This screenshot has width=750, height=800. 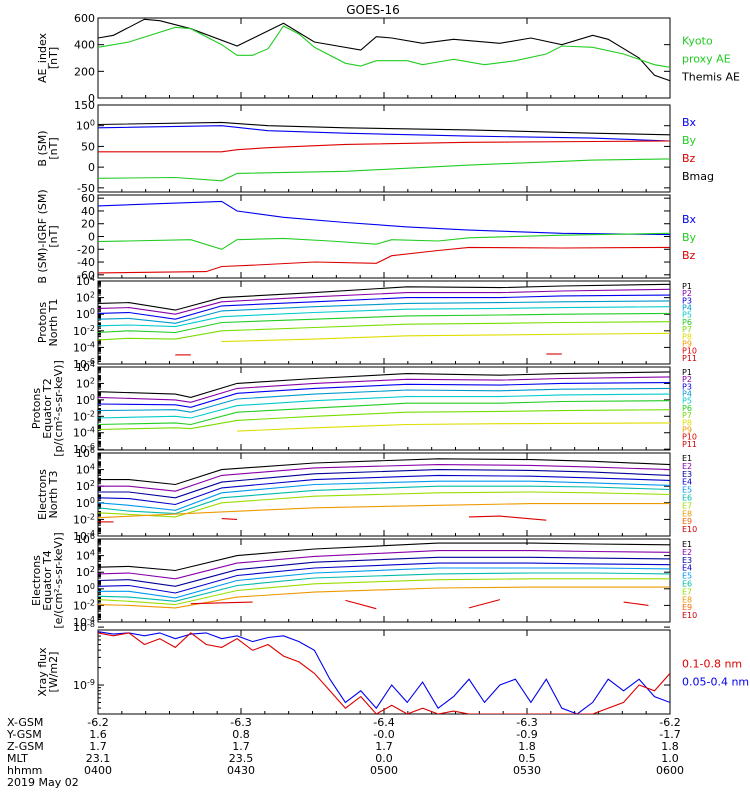 I want to click on bottom-value: 23.5, so click(x=241, y=758).